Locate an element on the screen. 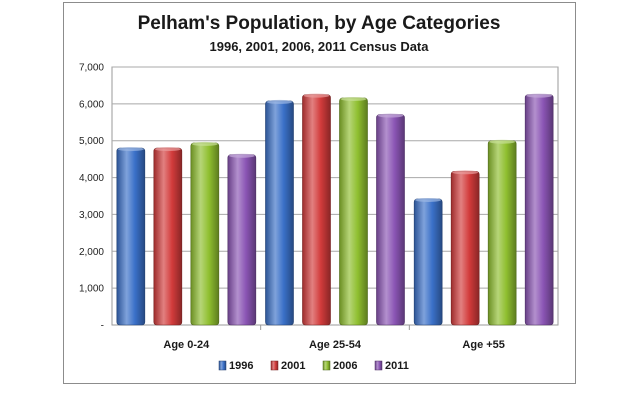  legend-label-2011: 2011 is located at coordinates (397, 366).